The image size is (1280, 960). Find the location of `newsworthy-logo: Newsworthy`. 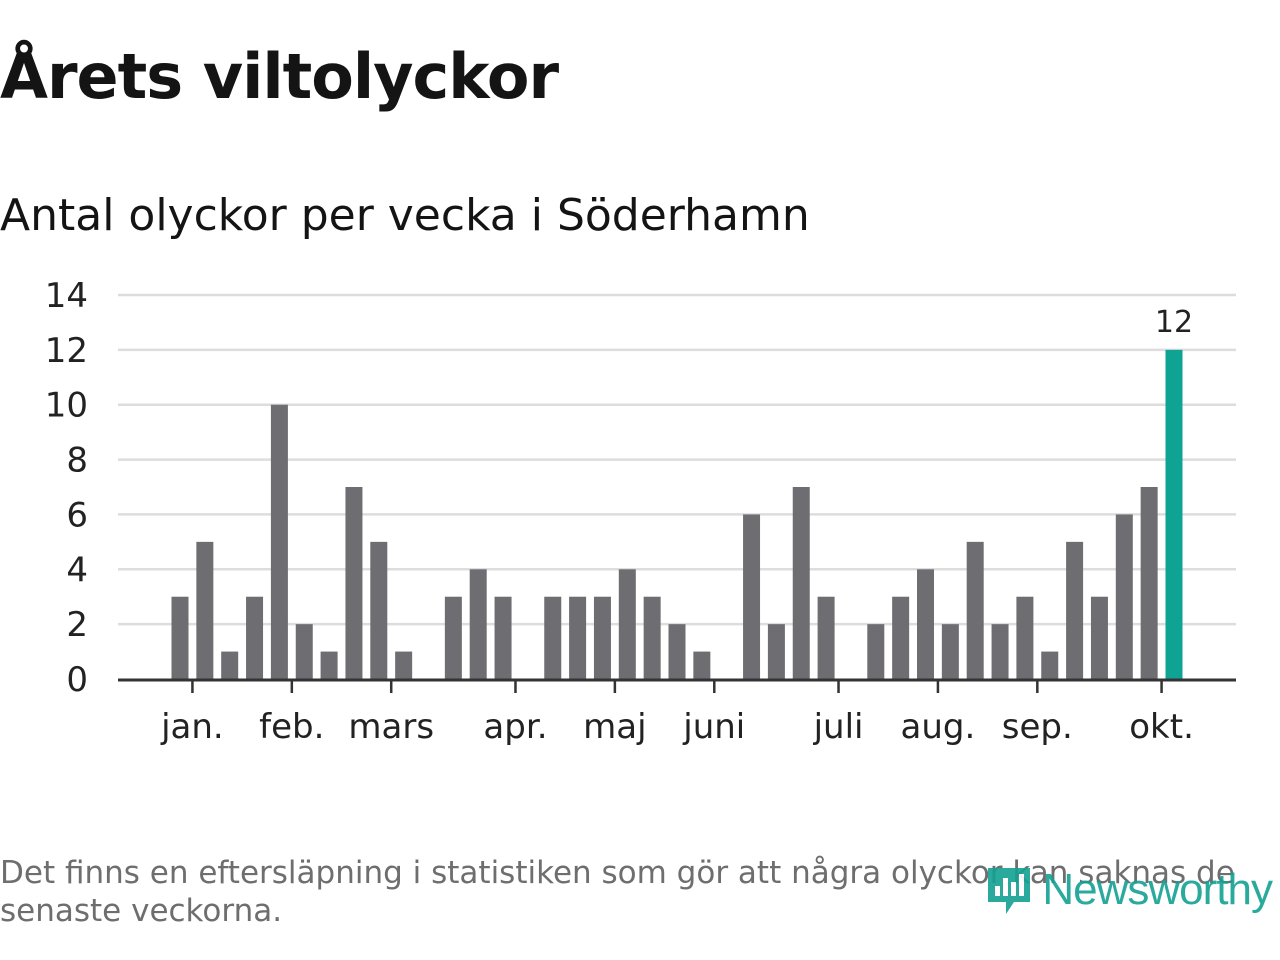

newsworthy-logo: Newsworthy is located at coordinates (1128, 890).